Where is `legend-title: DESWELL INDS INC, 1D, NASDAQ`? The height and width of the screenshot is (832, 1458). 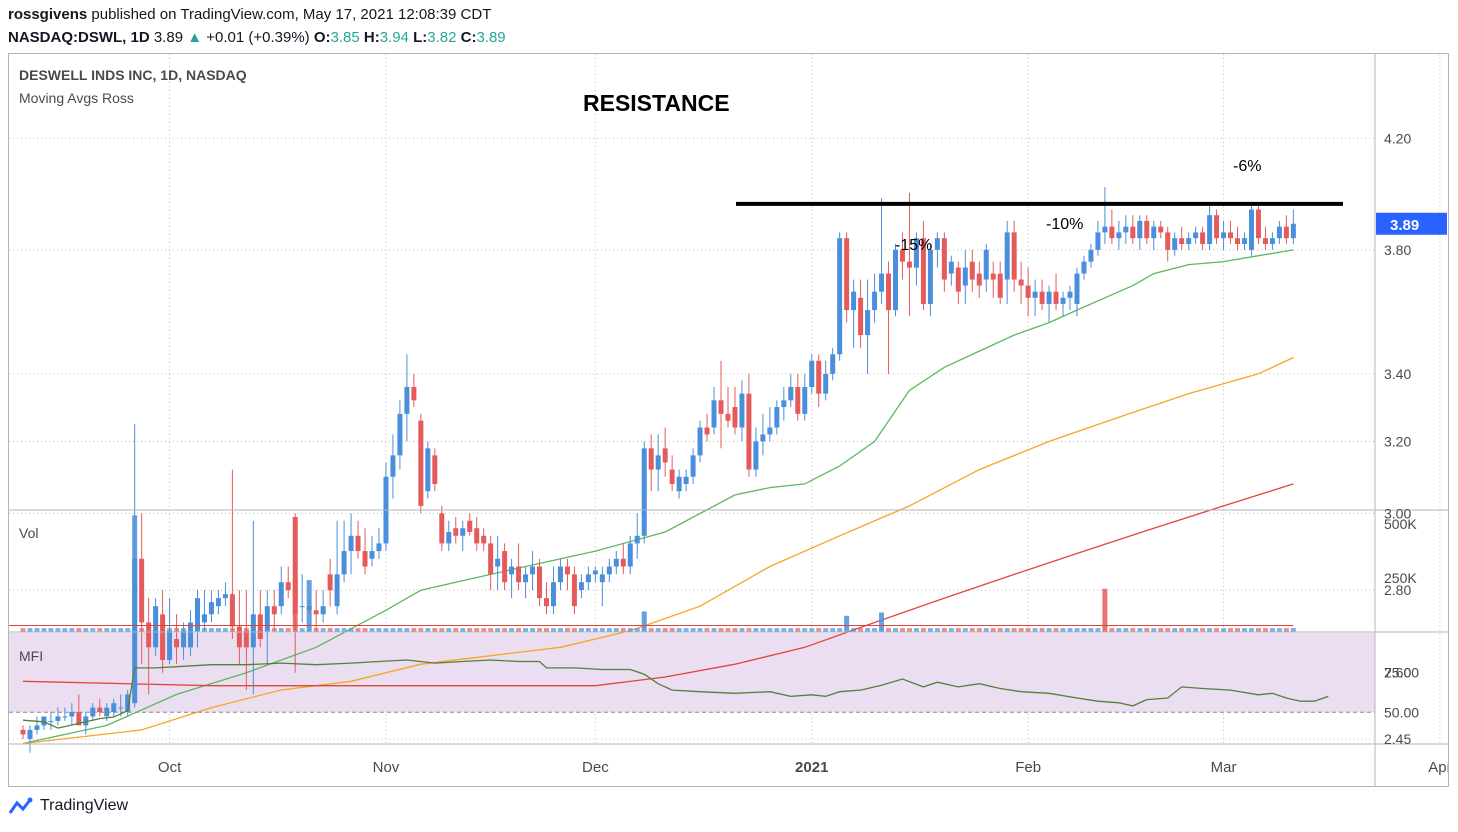
legend-title: DESWELL INDS INC, 1D, NASDAQ is located at coordinates (133, 75).